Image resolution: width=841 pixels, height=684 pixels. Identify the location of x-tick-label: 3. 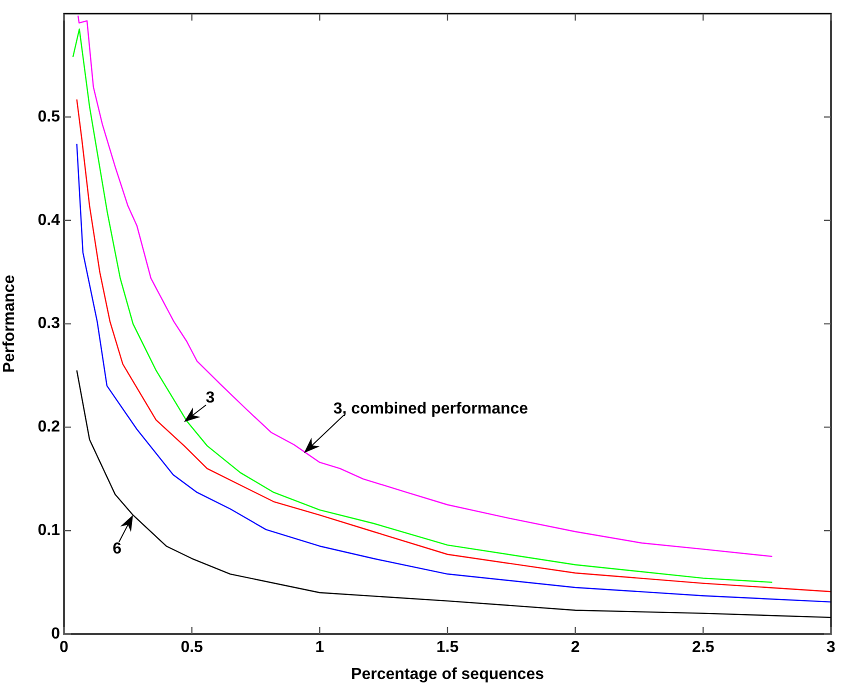
(831, 647).